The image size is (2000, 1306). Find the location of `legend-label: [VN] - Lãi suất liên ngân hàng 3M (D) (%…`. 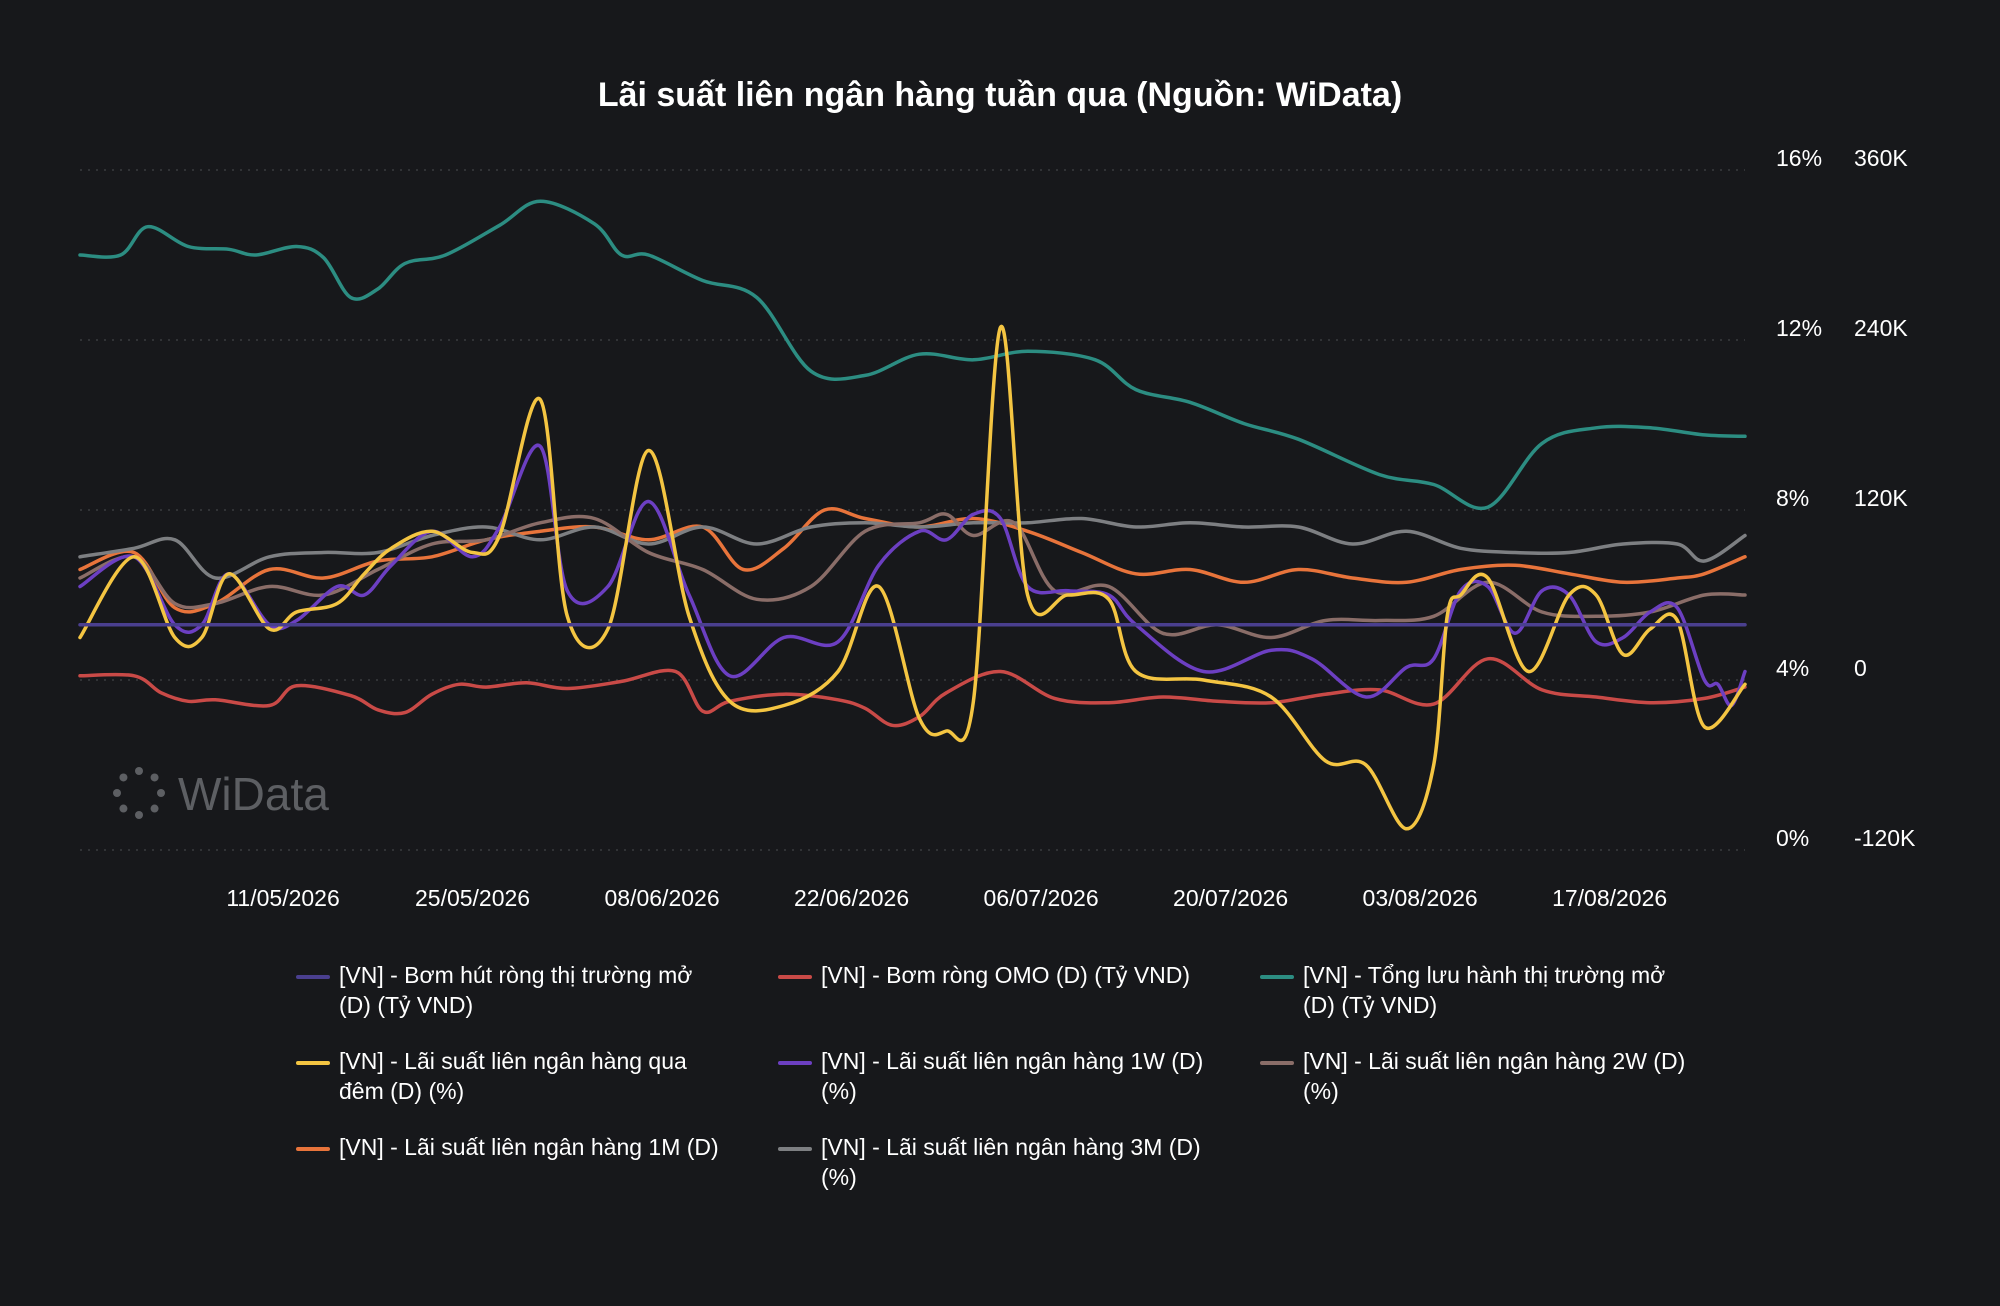

legend-label: [VN] - Lãi suất liên ngân hàng 3M (D) (%… is located at coordinates (1011, 1162).